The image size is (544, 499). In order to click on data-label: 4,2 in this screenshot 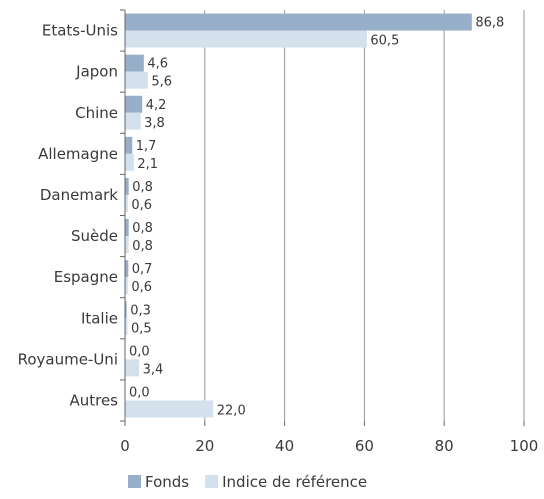, I will do `click(156, 105)`.